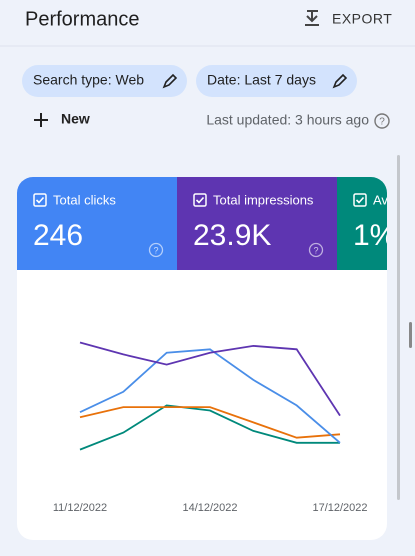 Image resolution: width=415 pixels, height=556 pixels. What do you see at coordinates (209, 508) in the screenshot?
I see `x-tick-label: 14/12/2022` at bounding box center [209, 508].